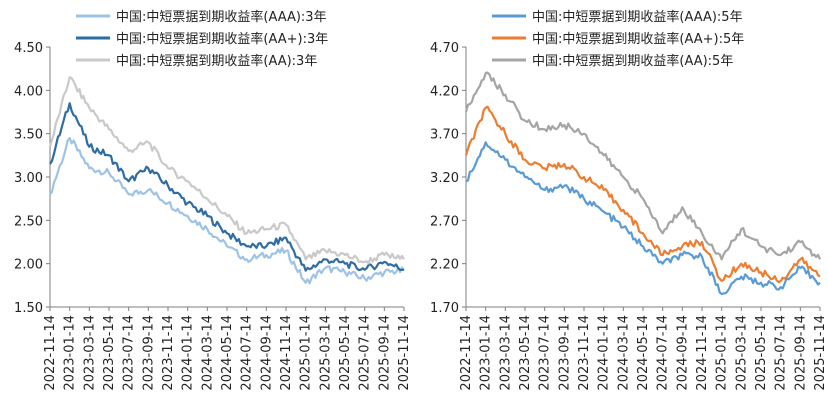  I want to click on y-tick-label: 3.50, so click(28, 135).